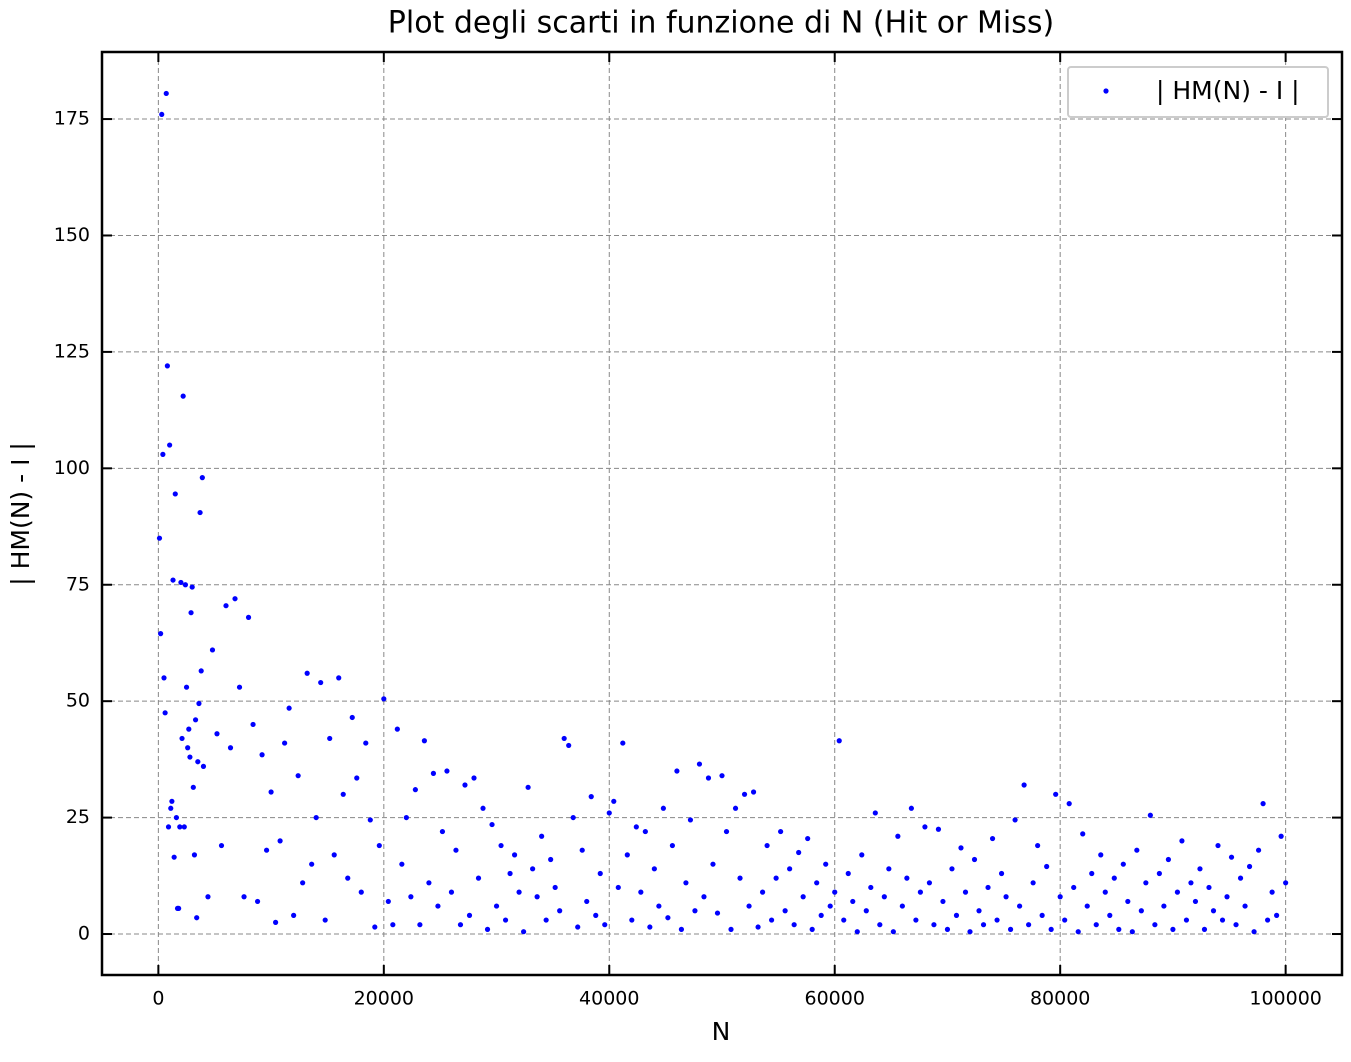  Describe the element at coordinates (158, 999) in the screenshot. I see `x-tick-label: 0` at that location.